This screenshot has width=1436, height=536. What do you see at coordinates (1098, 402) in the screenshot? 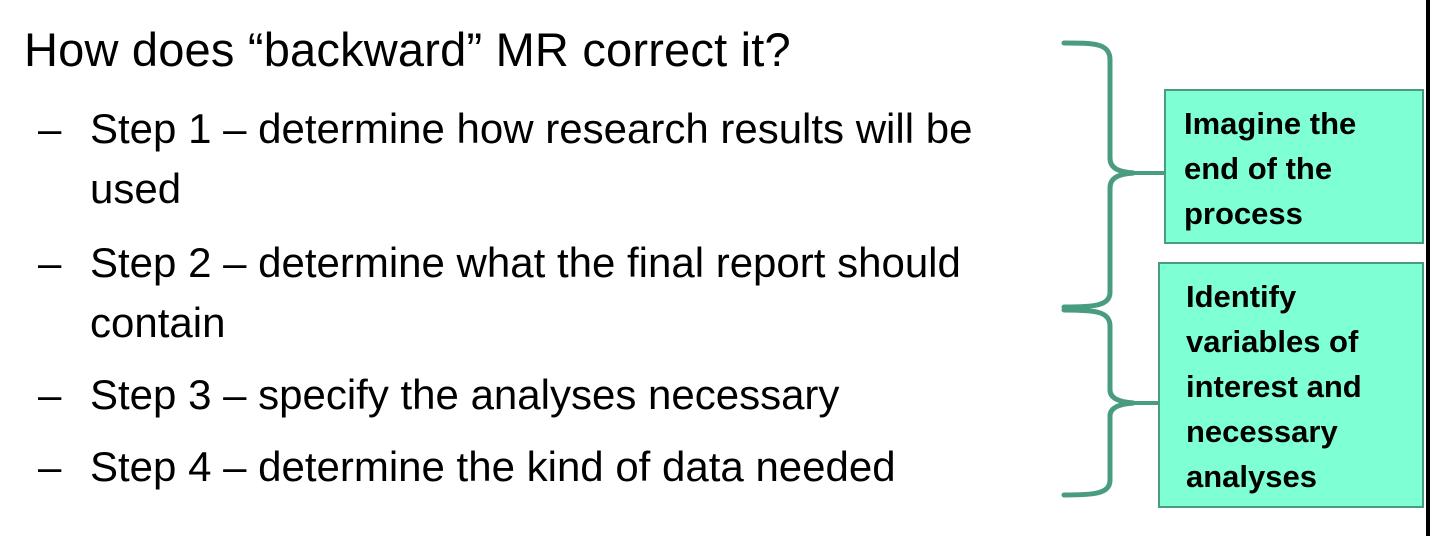
I see `brace-bottom` at bounding box center [1098, 402].